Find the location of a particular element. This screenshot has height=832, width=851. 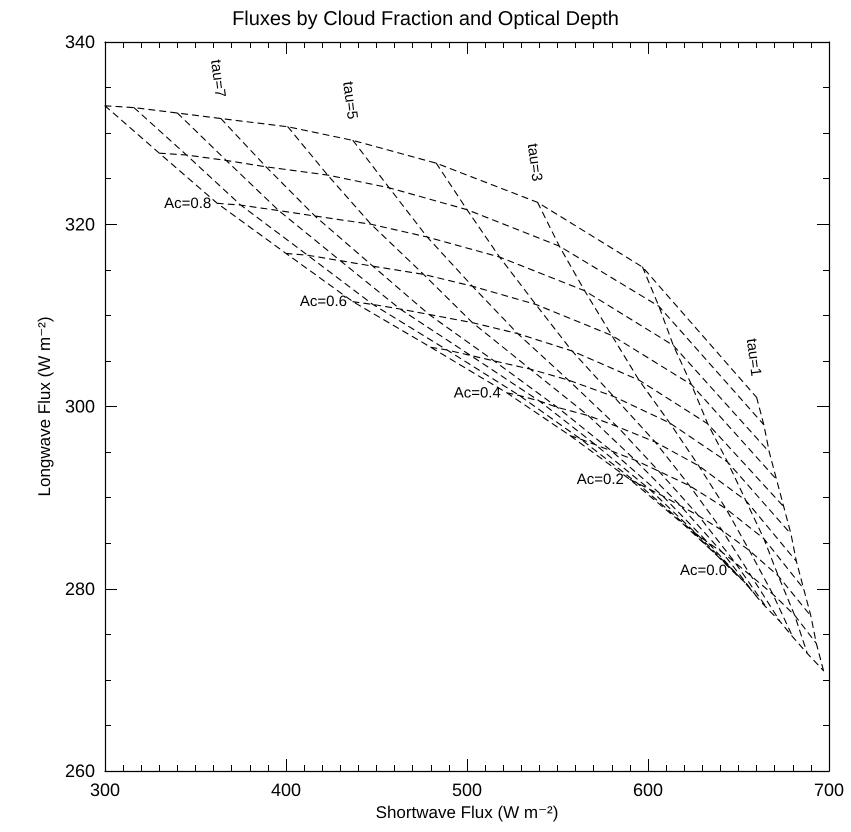

x-tick-label: 500 is located at coordinates (467, 790).